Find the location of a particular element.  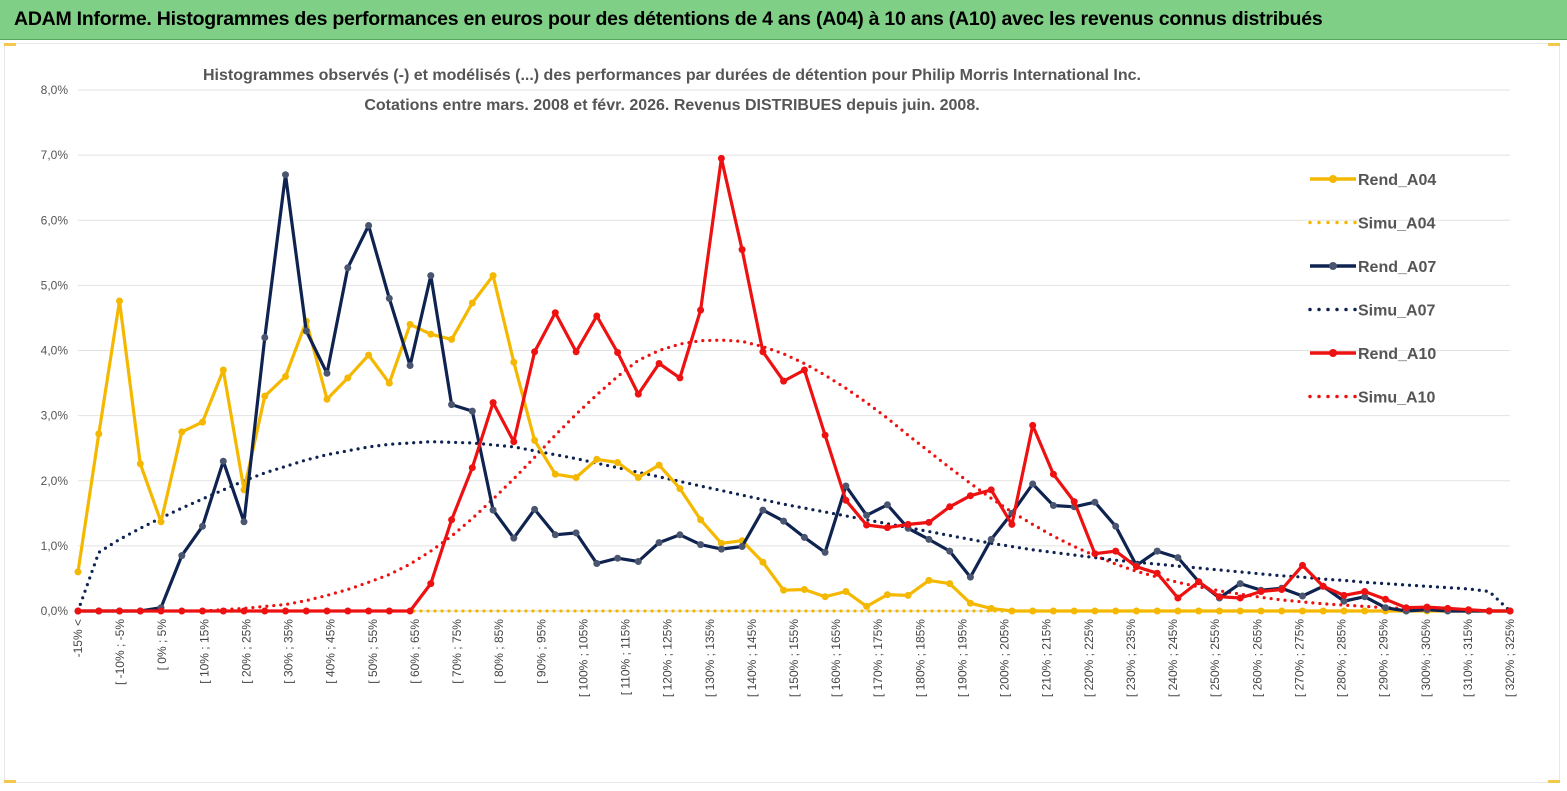

x-tick-label: [ 150% ; 155% is located at coordinates (794, 658).